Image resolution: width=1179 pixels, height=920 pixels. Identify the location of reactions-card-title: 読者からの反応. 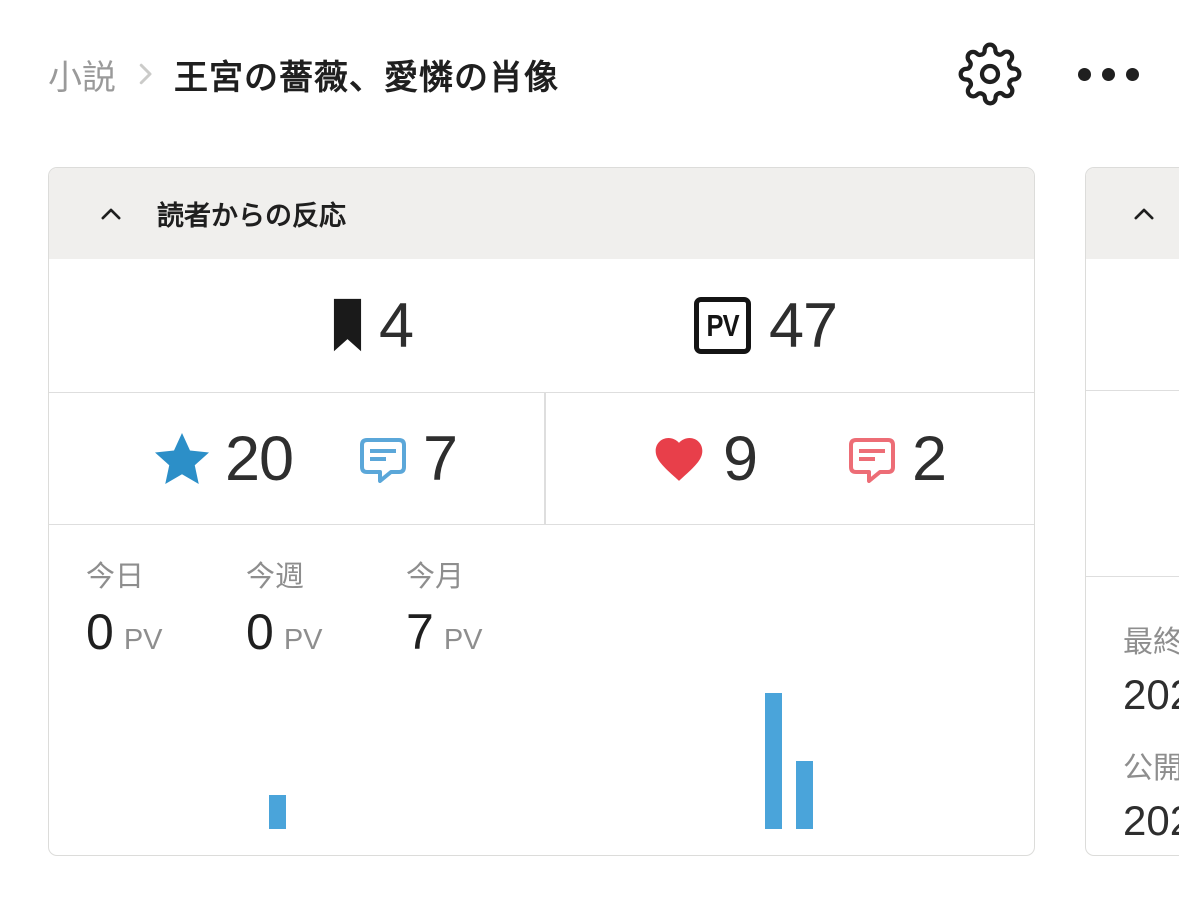
(251, 216).